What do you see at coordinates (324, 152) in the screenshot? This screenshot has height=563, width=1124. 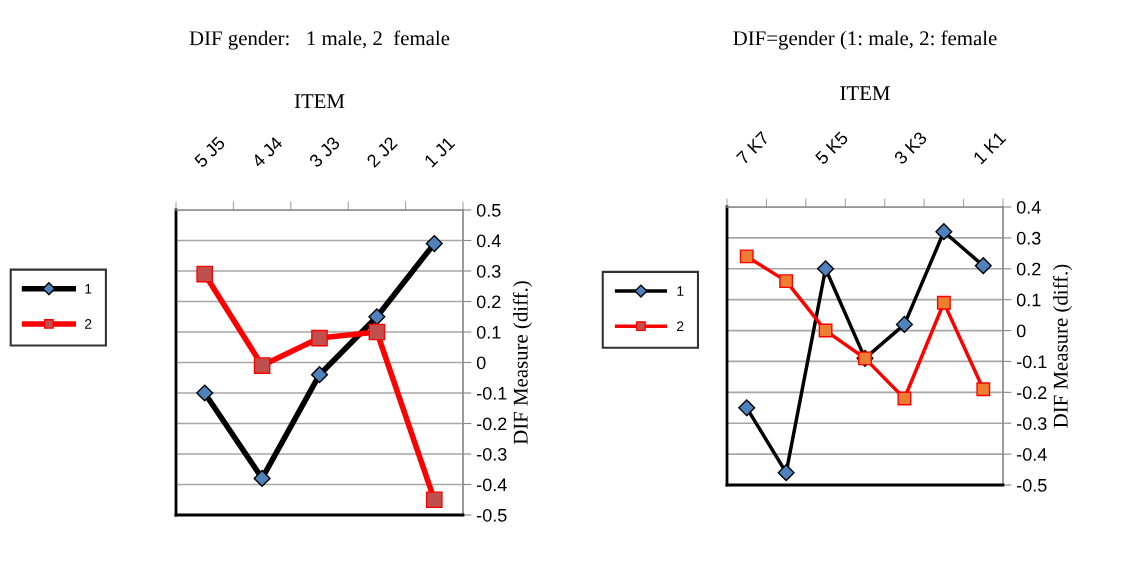 I see `x-tick-label: 3 J3` at bounding box center [324, 152].